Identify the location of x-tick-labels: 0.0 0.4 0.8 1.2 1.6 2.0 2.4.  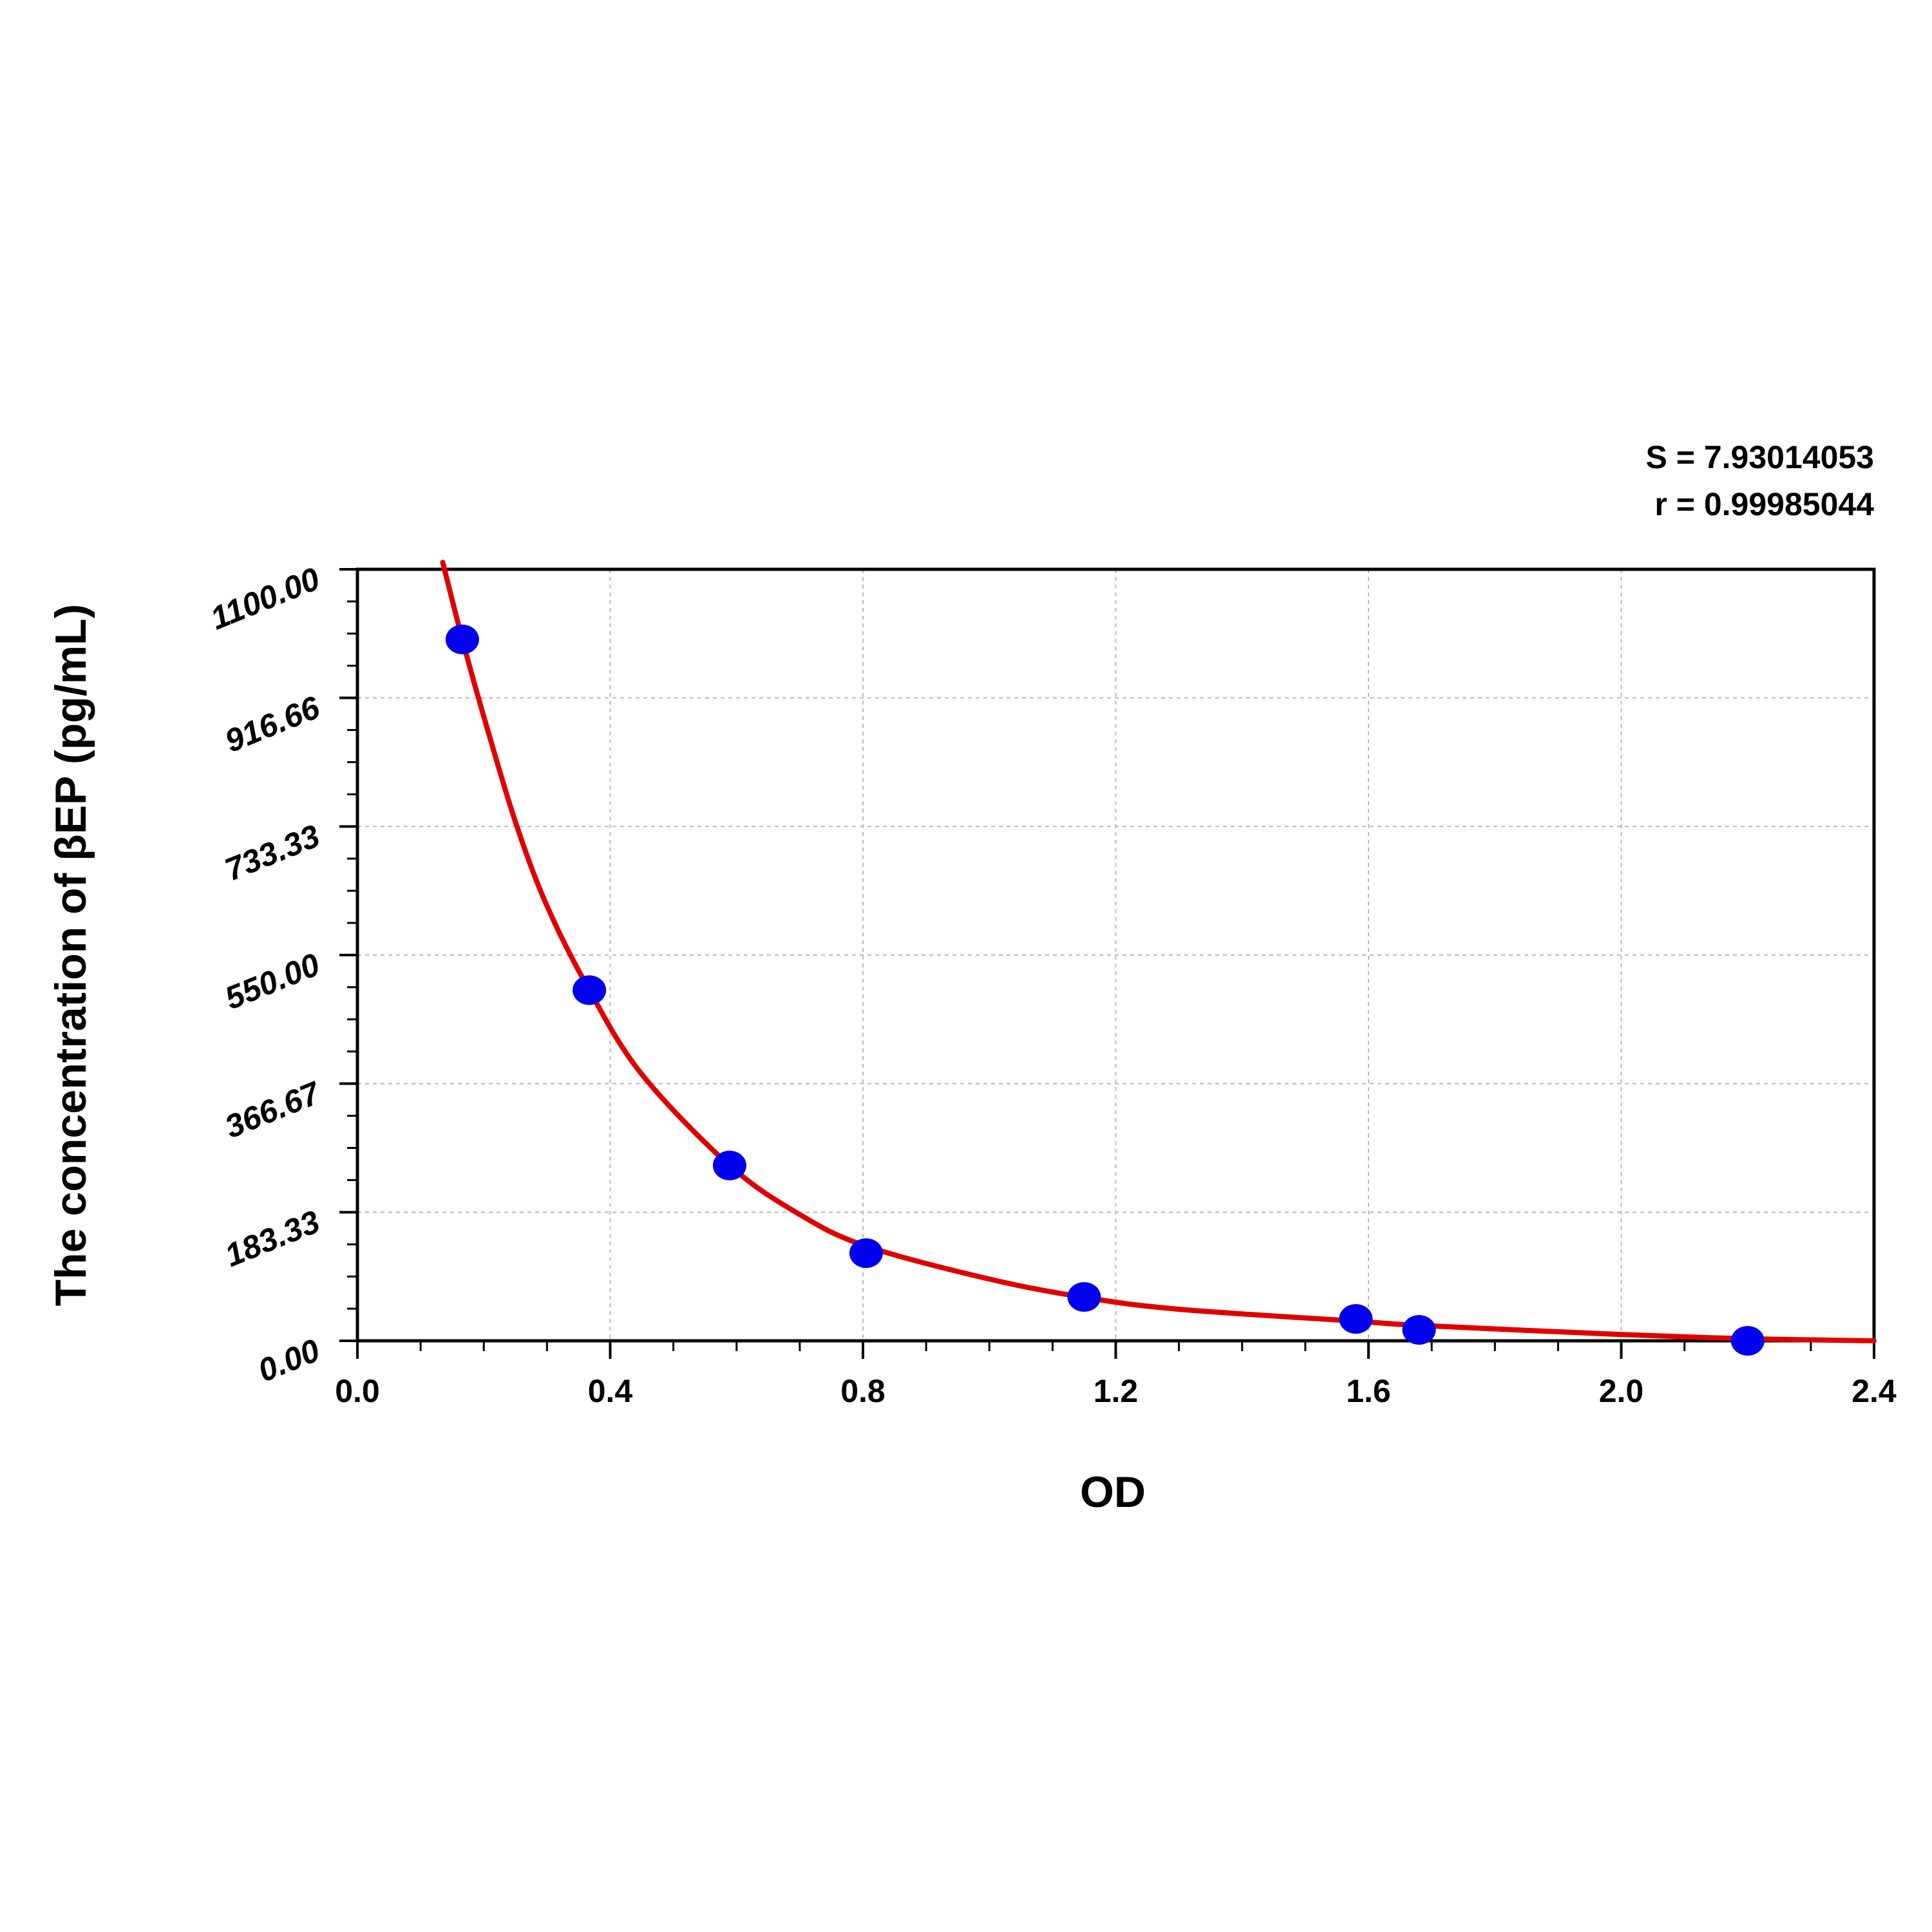
(1116, 1391).